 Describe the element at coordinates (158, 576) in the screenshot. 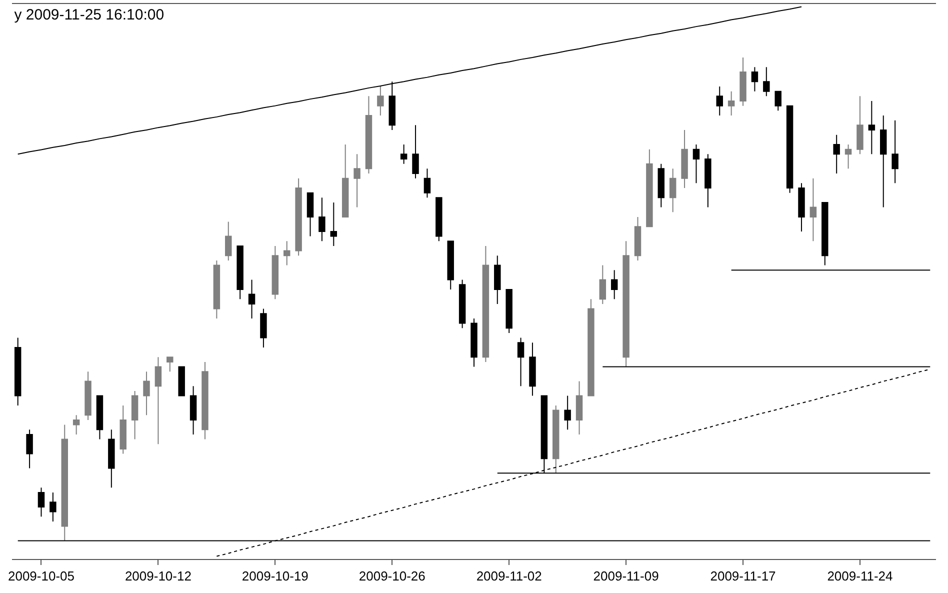

I see `x-tick-label: 2009-10-12` at that location.